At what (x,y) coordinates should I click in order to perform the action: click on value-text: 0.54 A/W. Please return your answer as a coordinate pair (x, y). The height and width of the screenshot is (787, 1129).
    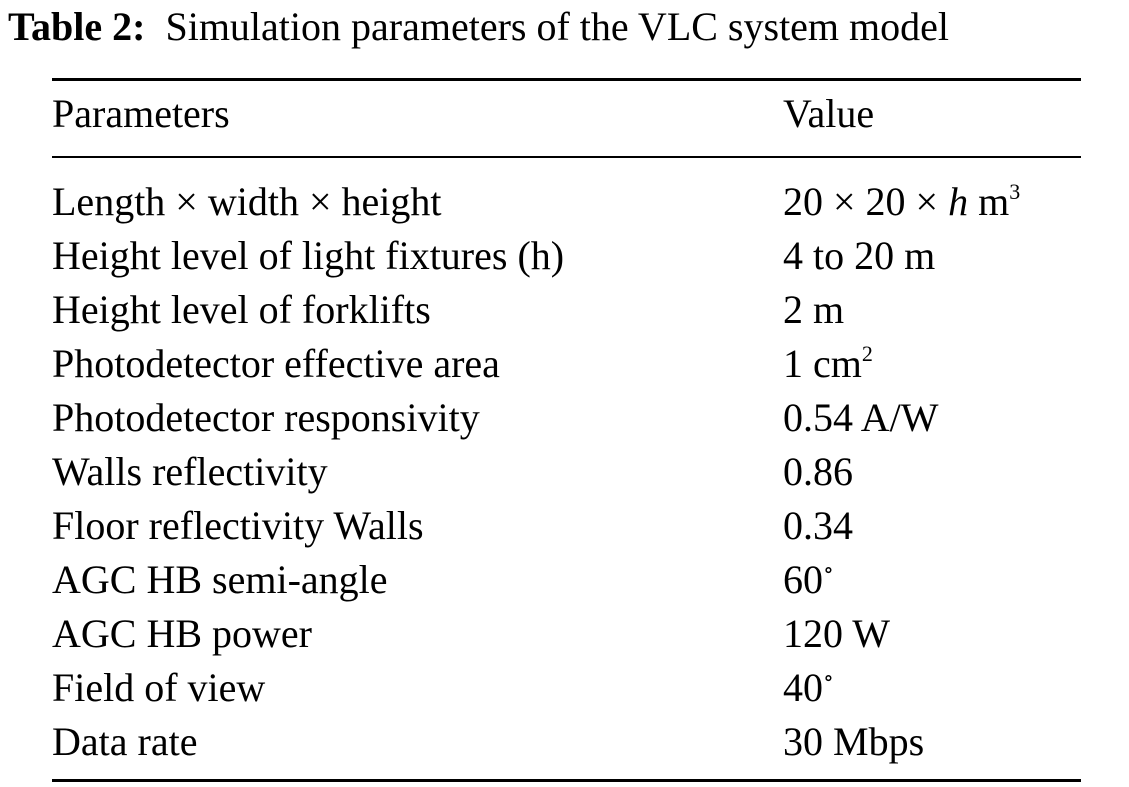
    Looking at the image, I should click on (861, 417).